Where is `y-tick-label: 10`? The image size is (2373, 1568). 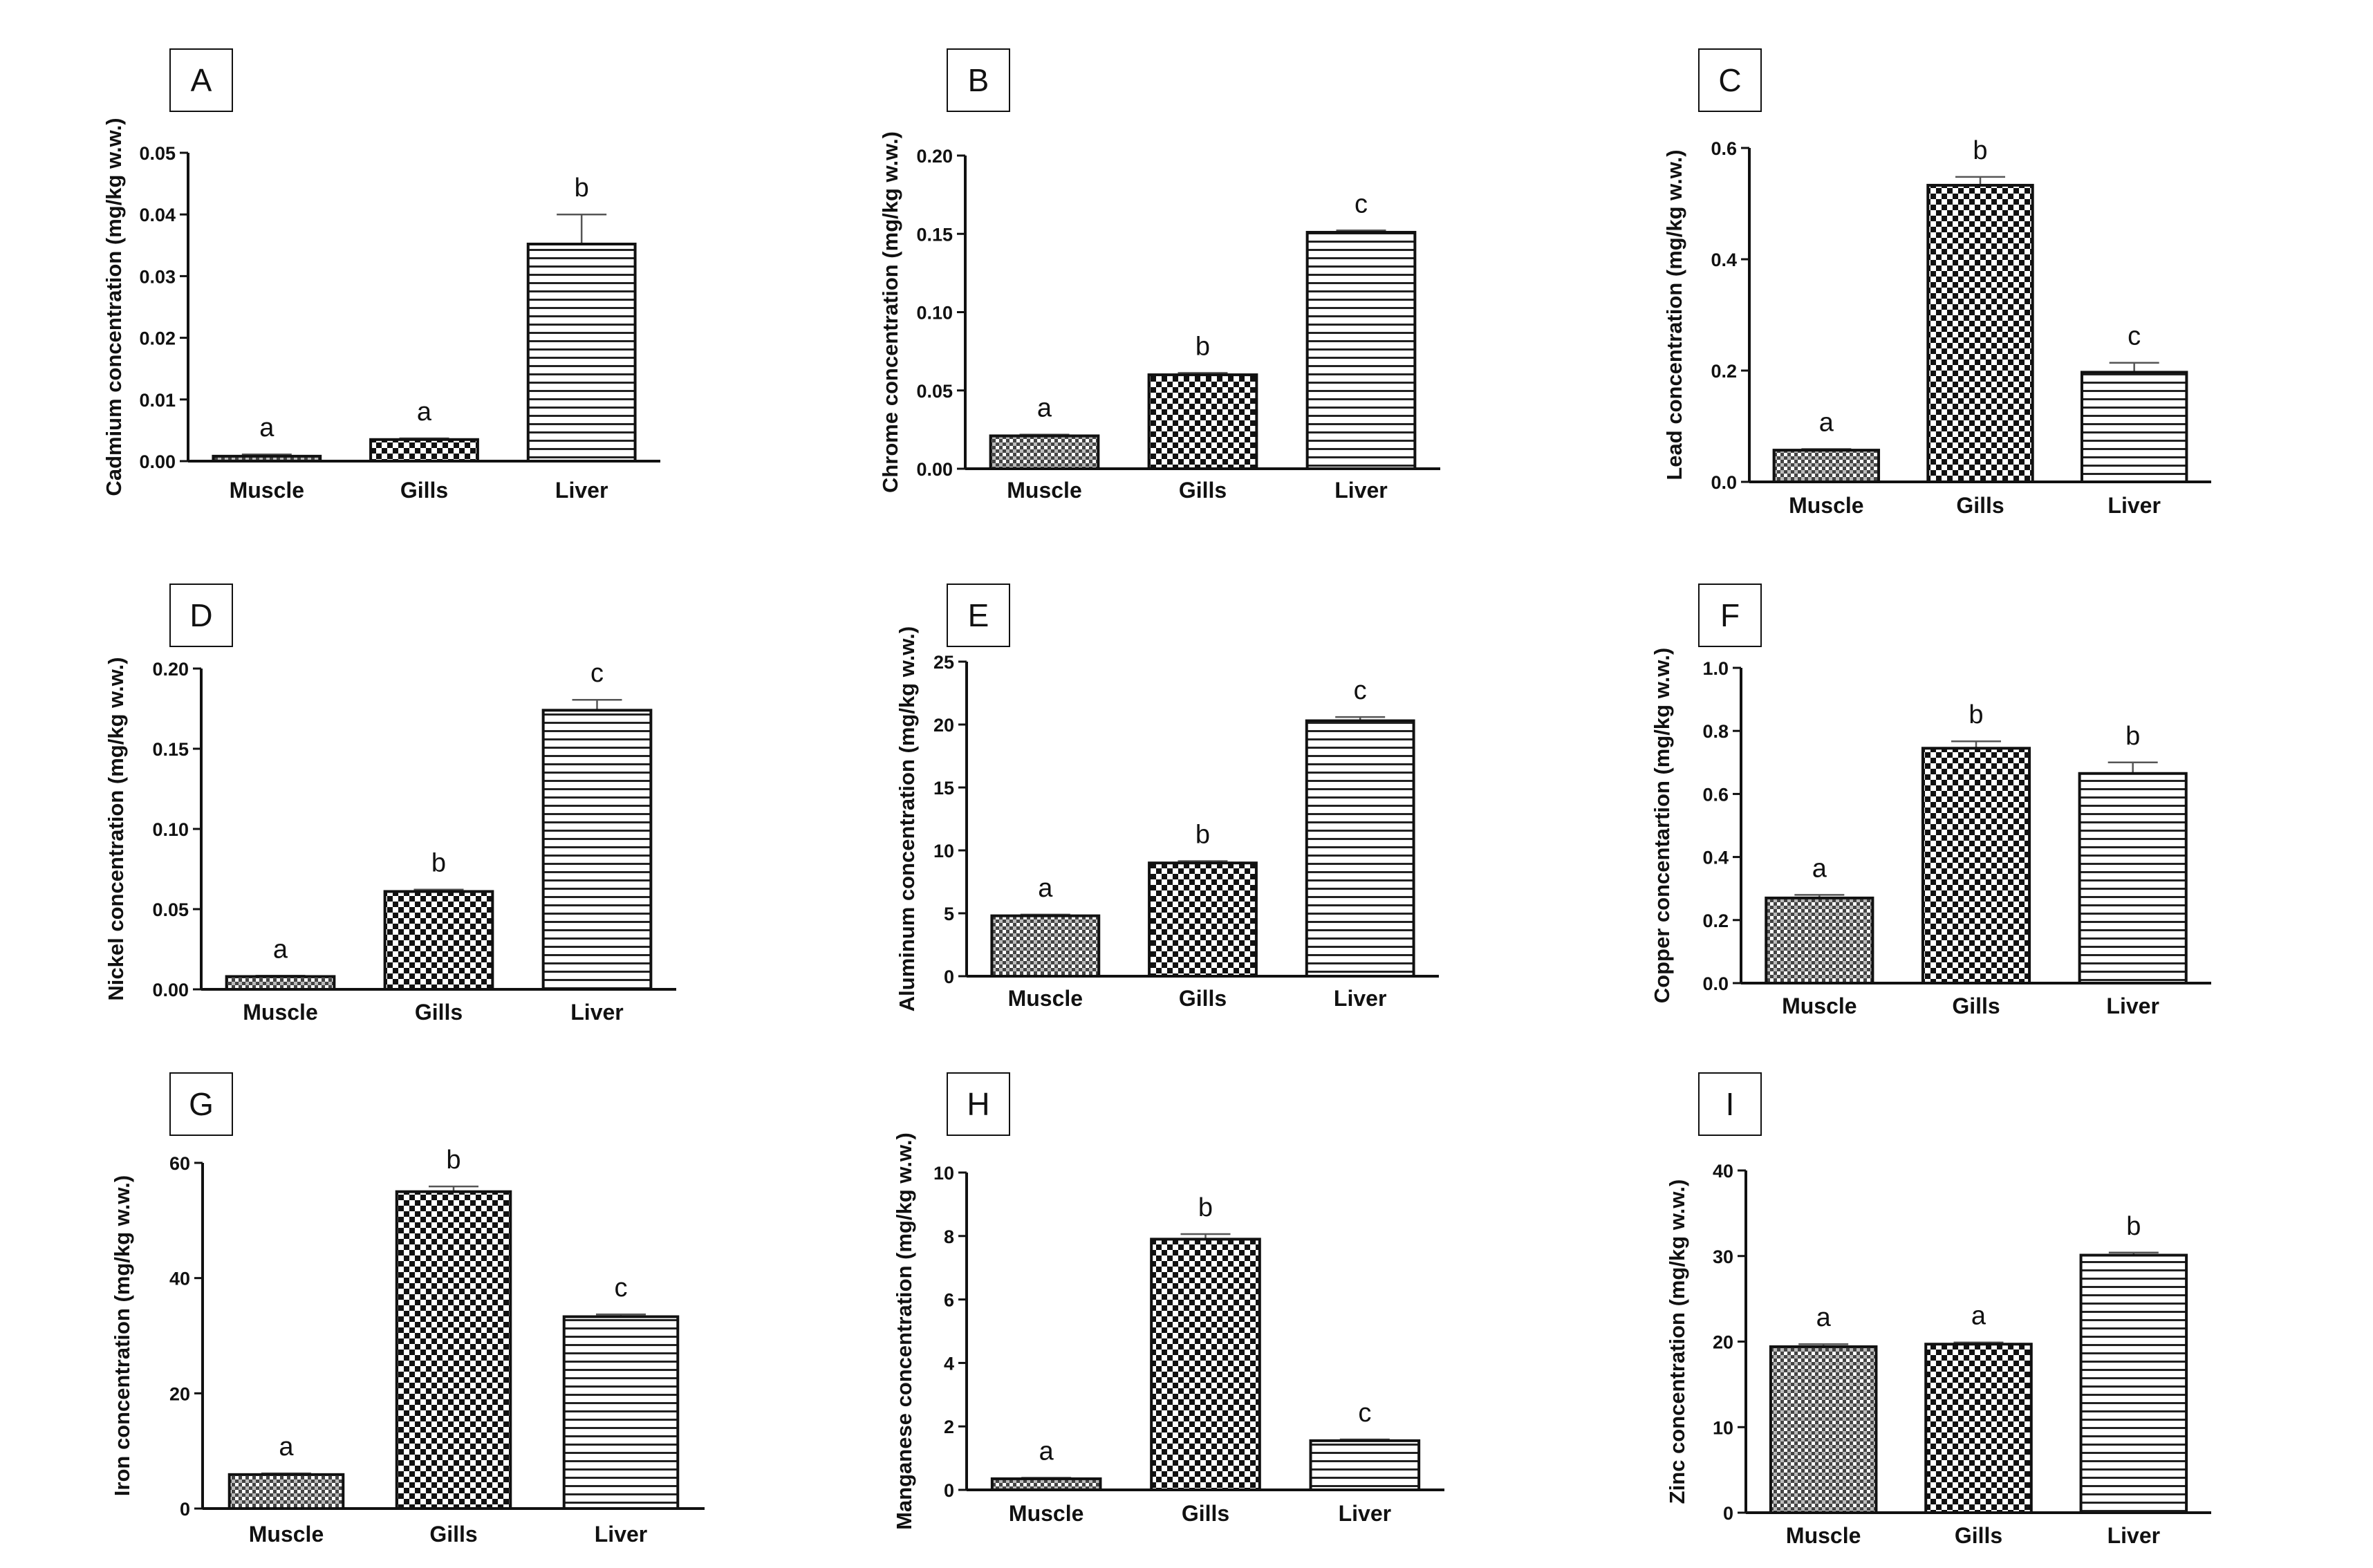
y-tick-label: 10 is located at coordinates (943, 851).